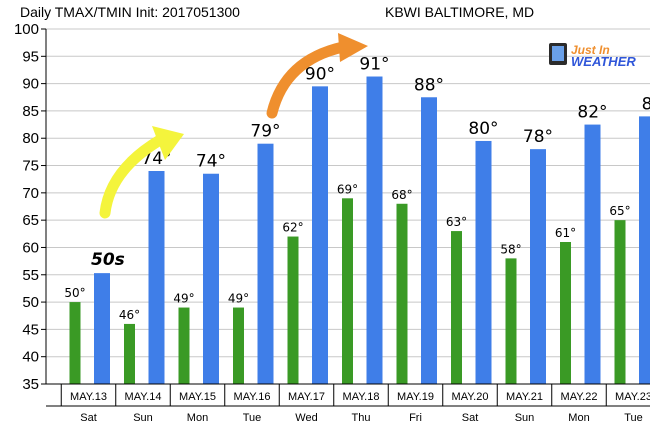  What do you see at coordinates (415, 397) in the screenshot?
I see `x-date-label: MAY.19` at bounding box center [415, 397].